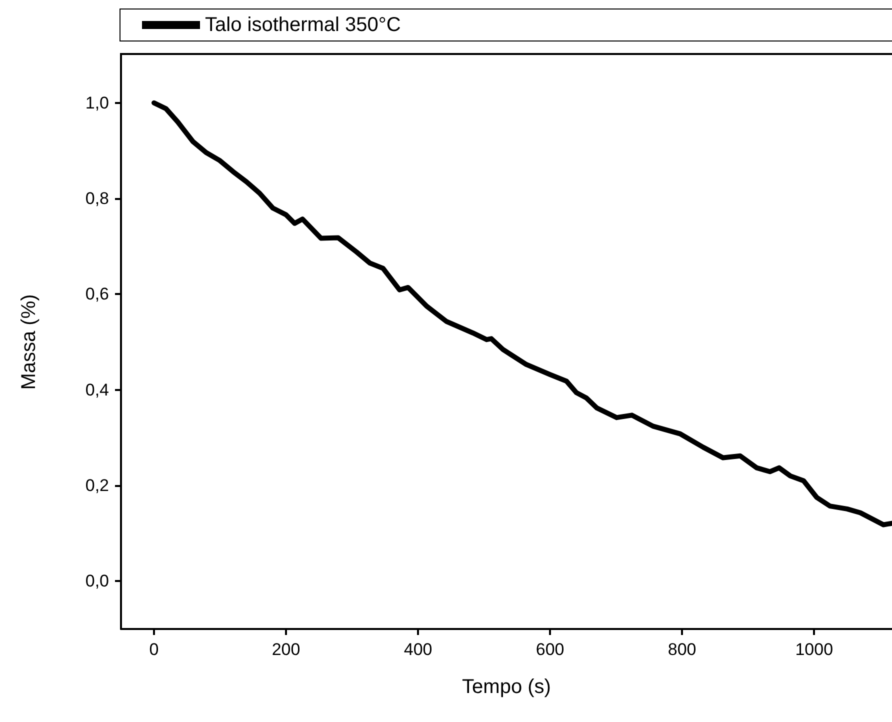 The height and width of the screenshot is (722, 892). I want to click on y-tick-label: 0,8, so click(97, 198).